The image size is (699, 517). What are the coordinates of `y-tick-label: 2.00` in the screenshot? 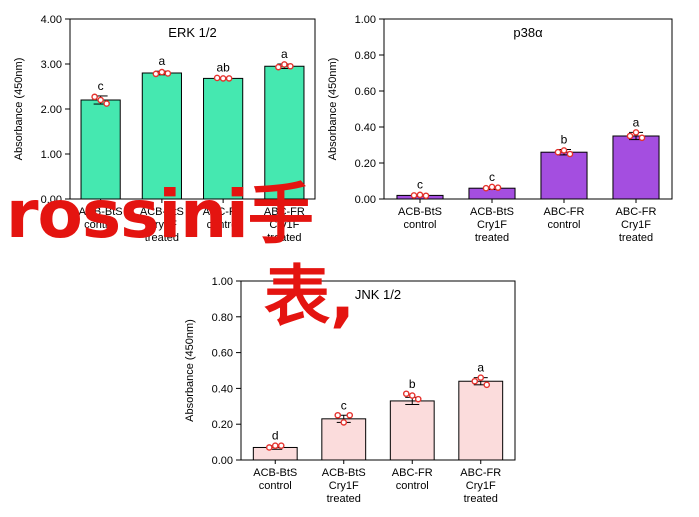 It's located at (51, 110).